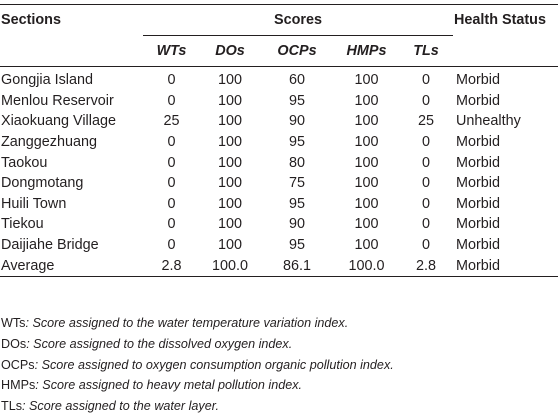 The height and width of the screenshot is (417, 558). Describe the element at coordinates (171, 121) in the screenshot. I see `wts-cell: 25` at that location.